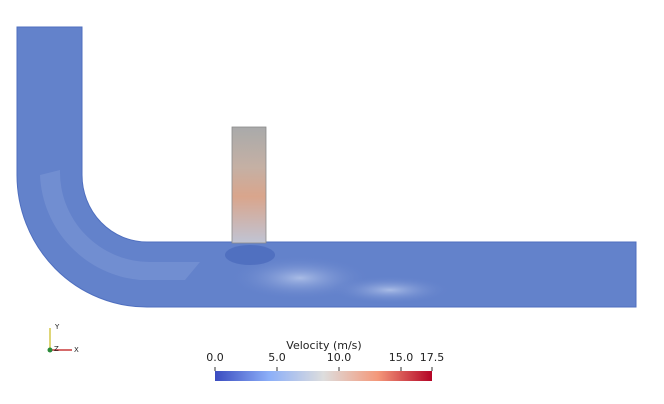 The width and height of the screenshot is (664, 404). I want to click on colorbar-tick-label: 0.0, so click(215, 357).